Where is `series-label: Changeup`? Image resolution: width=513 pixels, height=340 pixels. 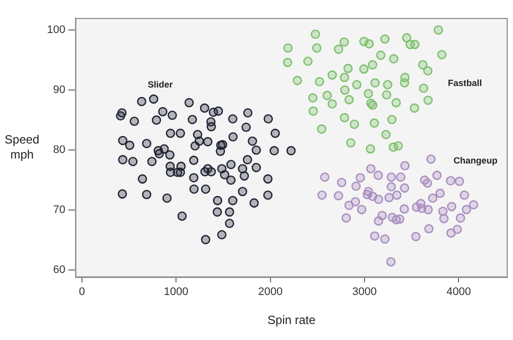
series-label: Changeup is located at coordinates (476, 161).